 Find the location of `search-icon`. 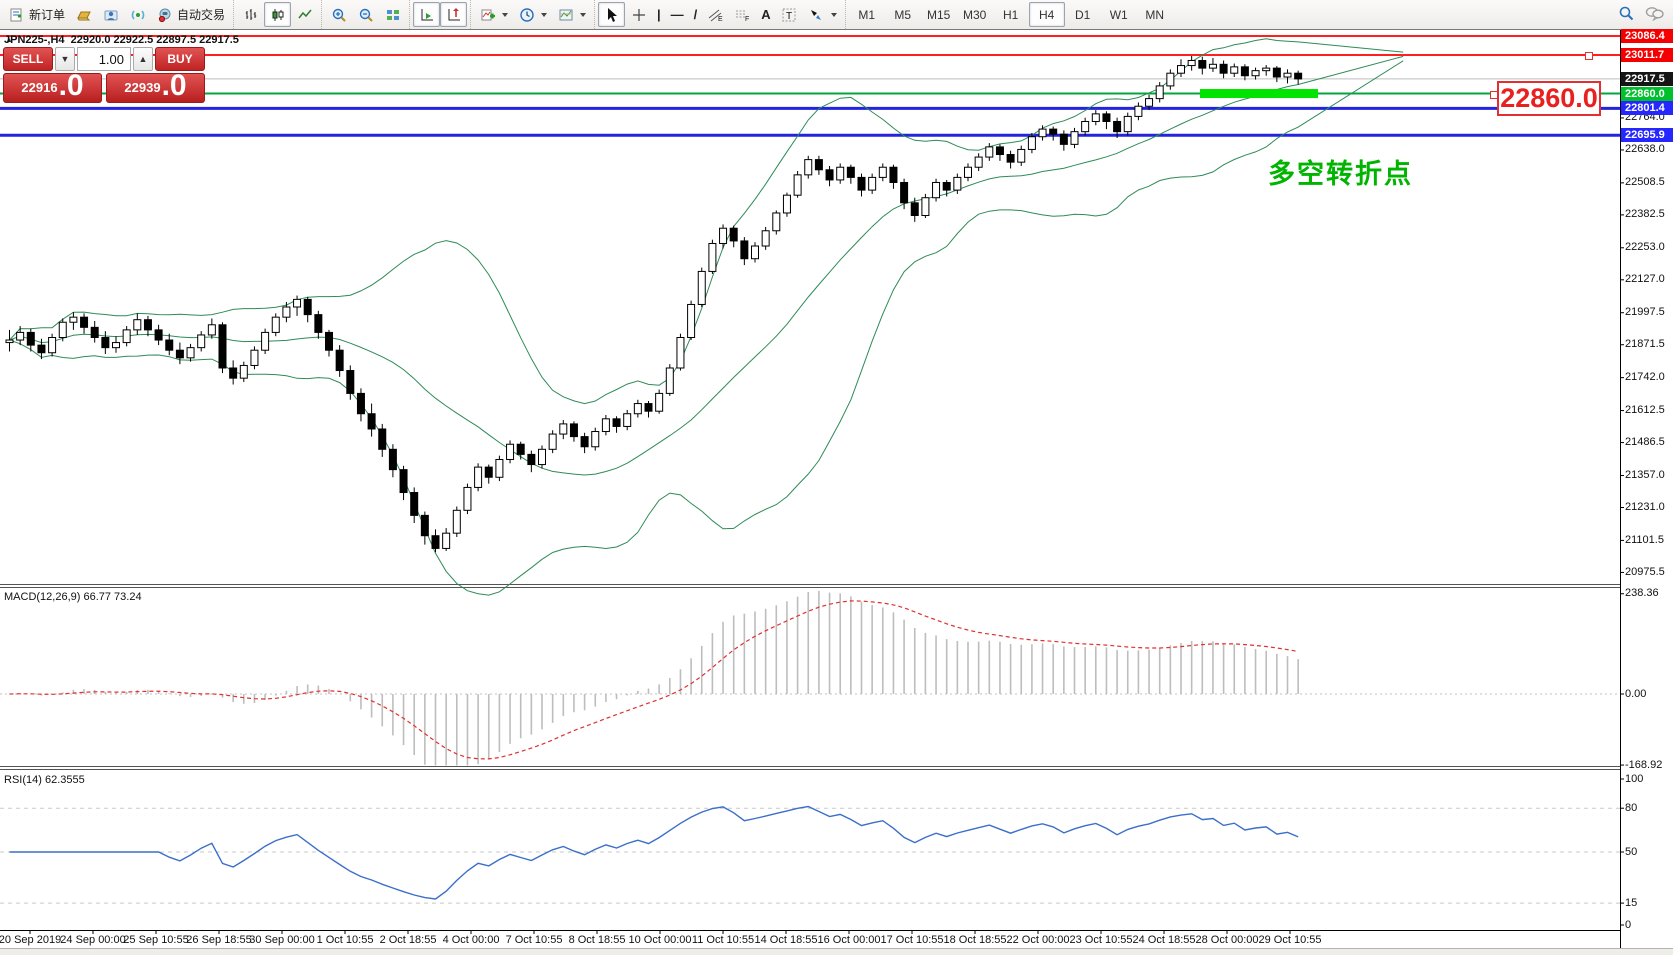

search-icon is located at coordinates (1626, 15).